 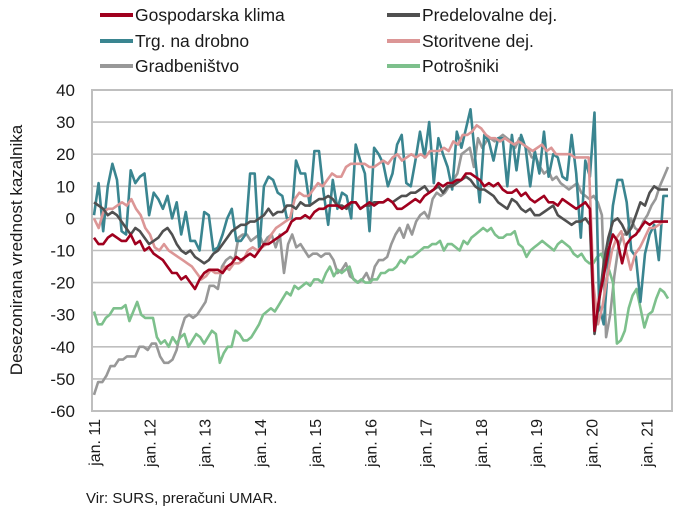 What do you see at coordinates (65, 90) in the screenshot?
I see `y-tick-label: 40` at bounding box center [65, 90].